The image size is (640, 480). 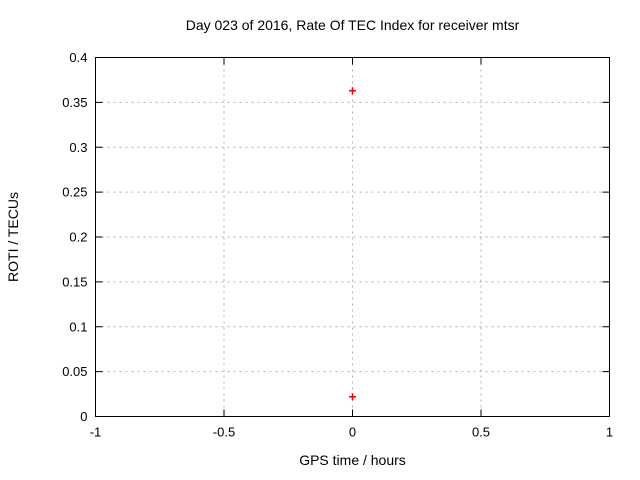 I want to click on y-axis-title: ROTI / TECUs, so click(x=13, y=237).